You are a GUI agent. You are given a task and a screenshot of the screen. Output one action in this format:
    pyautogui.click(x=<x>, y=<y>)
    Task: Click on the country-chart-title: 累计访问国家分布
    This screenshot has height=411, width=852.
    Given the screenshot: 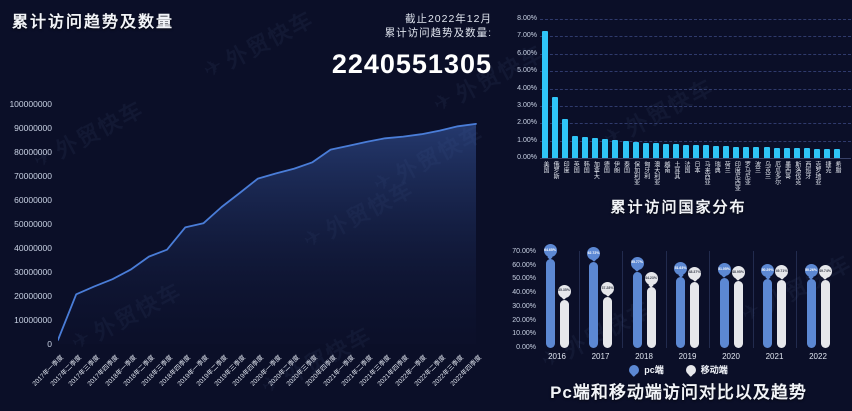 What is the action you would take?
    pyautogui.click(x=678, y=207)
    